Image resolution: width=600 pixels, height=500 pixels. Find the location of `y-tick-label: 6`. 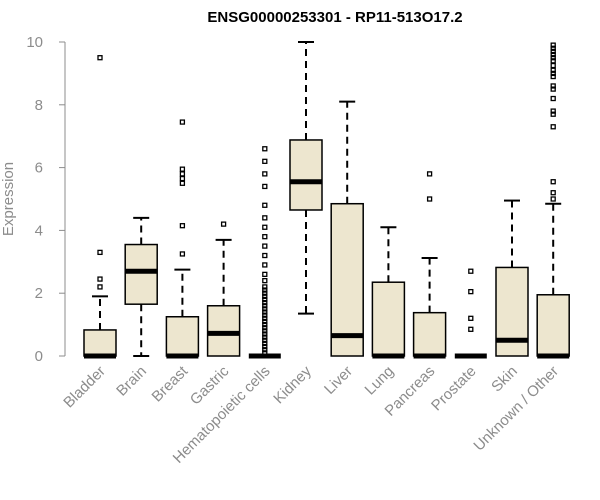

y-tick-label: 6 is located at coordinates (39, 168).